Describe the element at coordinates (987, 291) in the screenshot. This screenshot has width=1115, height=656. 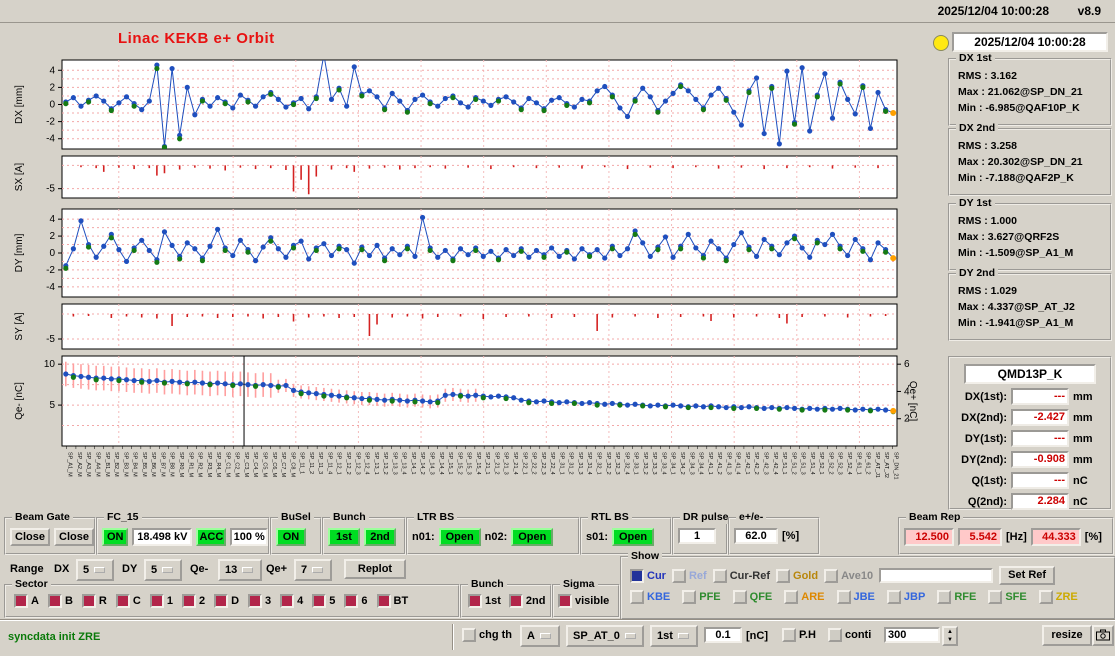
I see `stat-rms: RMS : 1.029` at that location.